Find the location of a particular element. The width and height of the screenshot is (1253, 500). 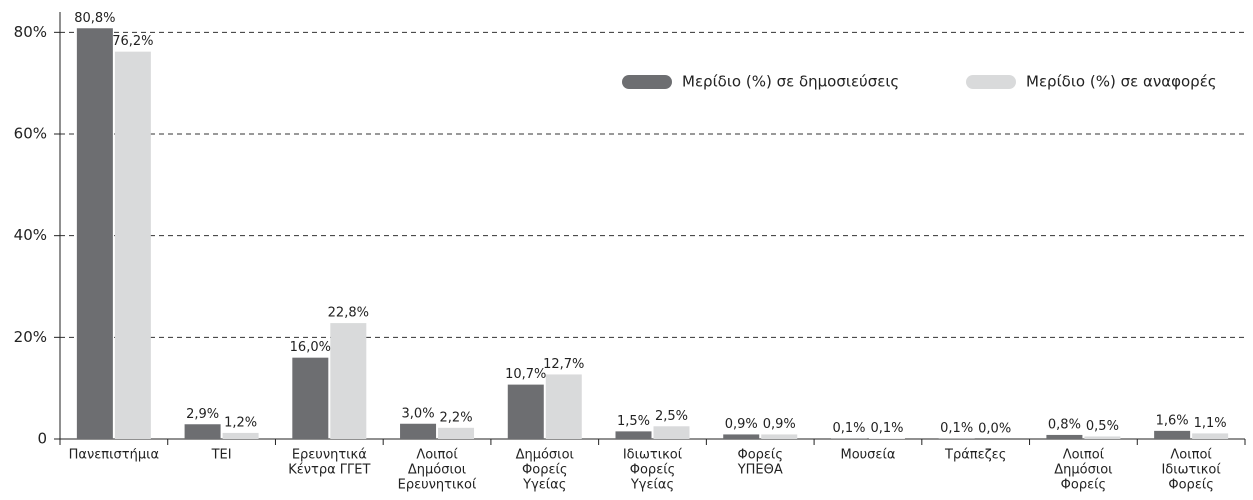

y-tick-label: 60% is located at coordinates (30, 134).